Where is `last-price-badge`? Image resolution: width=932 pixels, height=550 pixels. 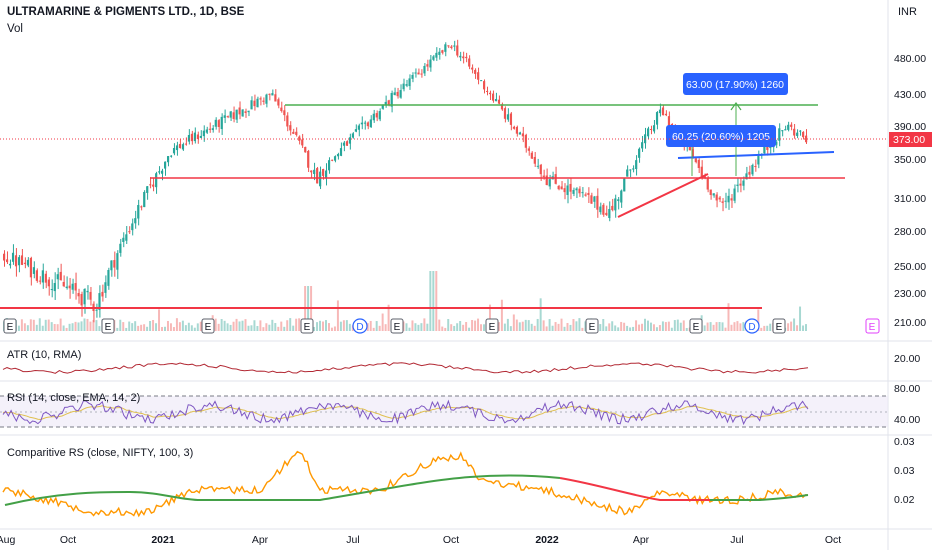 last-price-badge is located at coordinates (910, 139).